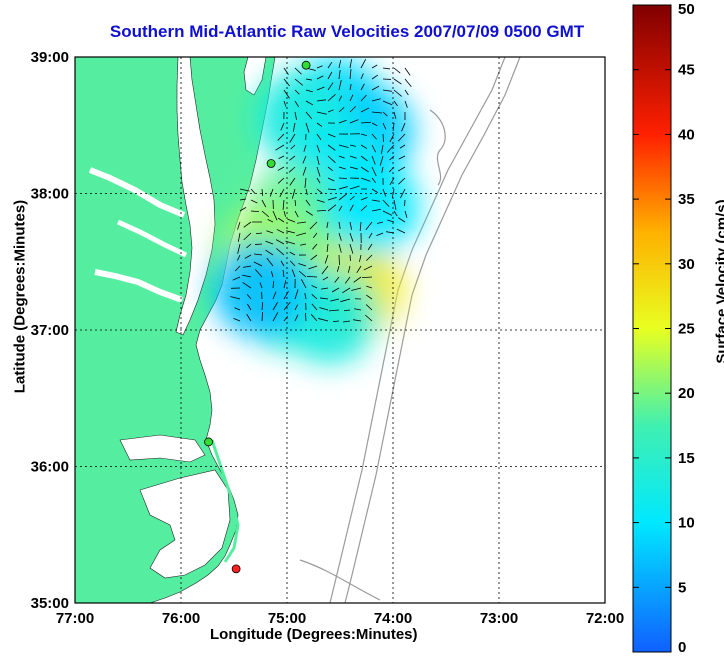 The height and width of the screenshot is (659, 724). I want to click on colorbar-tick-label: 40, so click(686, 134).